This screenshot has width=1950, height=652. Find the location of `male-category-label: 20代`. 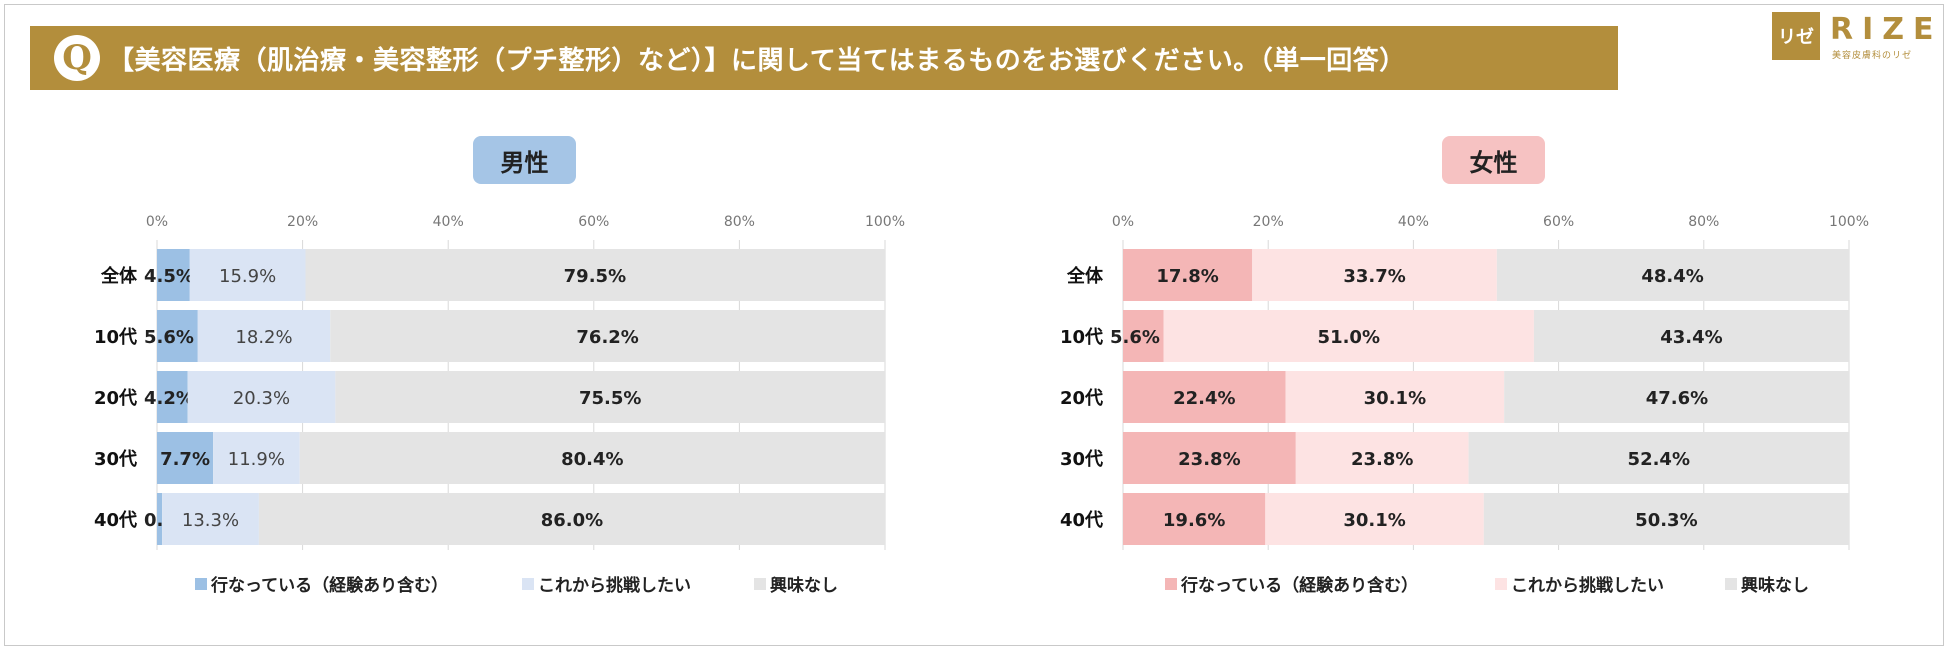

male-category-label: 20代 is located at coordinates (115, 398).